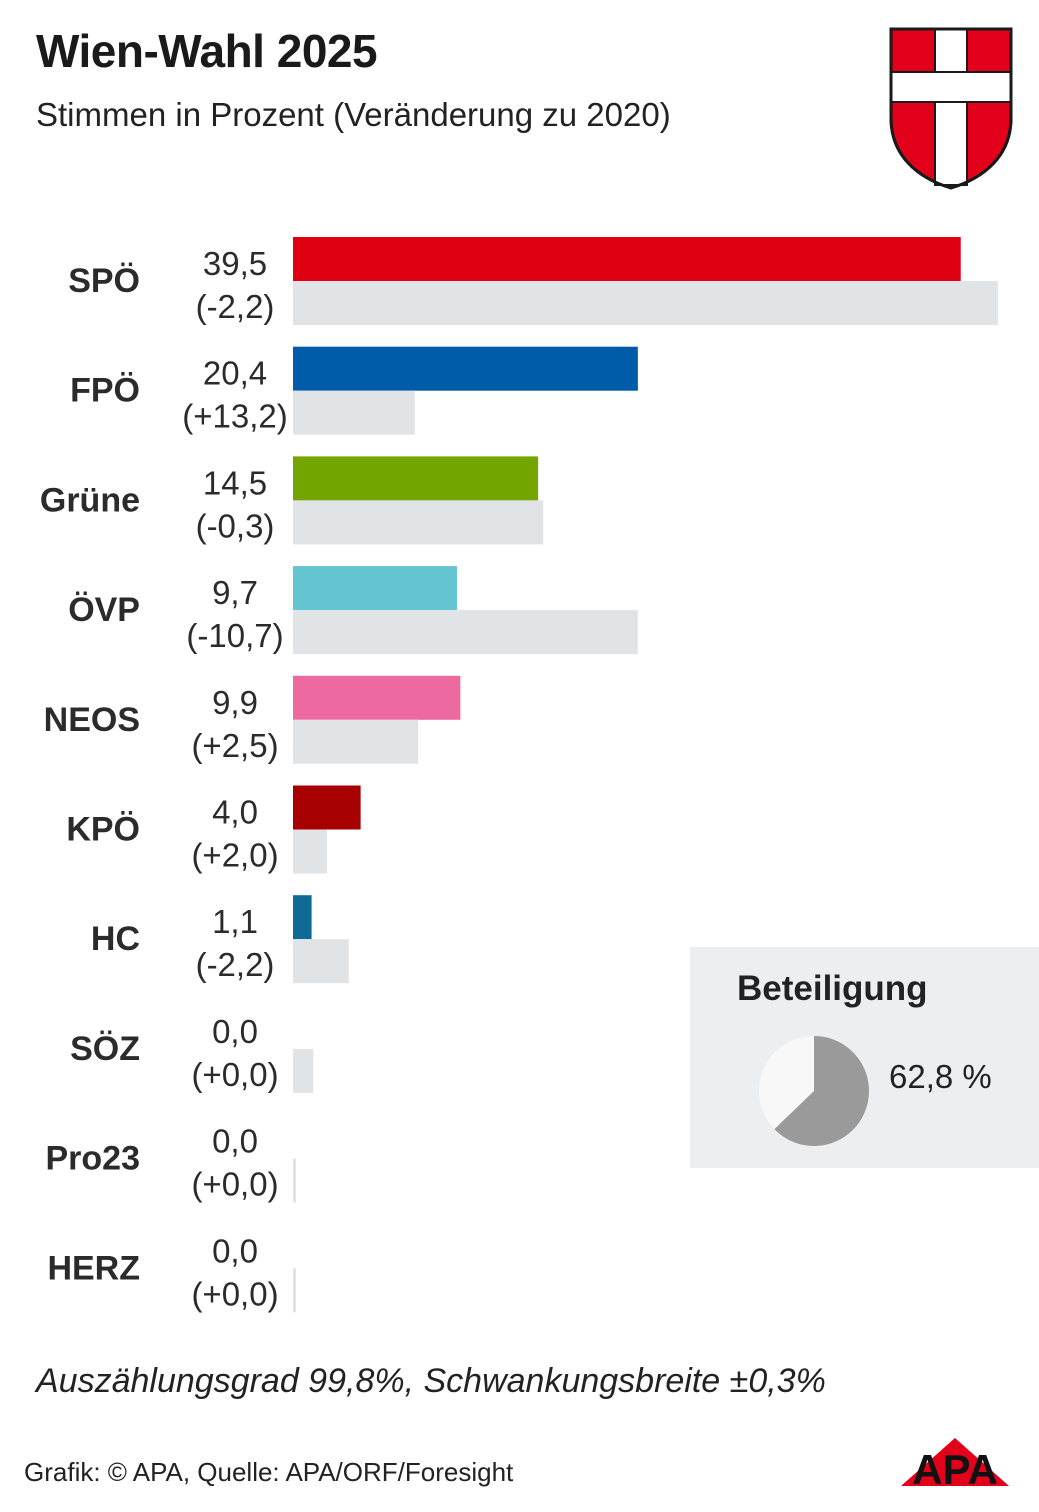 The width and height of the screenshot is (1039, 1512). I want to click on party-label-grne: Grüne, so click(90, 500).